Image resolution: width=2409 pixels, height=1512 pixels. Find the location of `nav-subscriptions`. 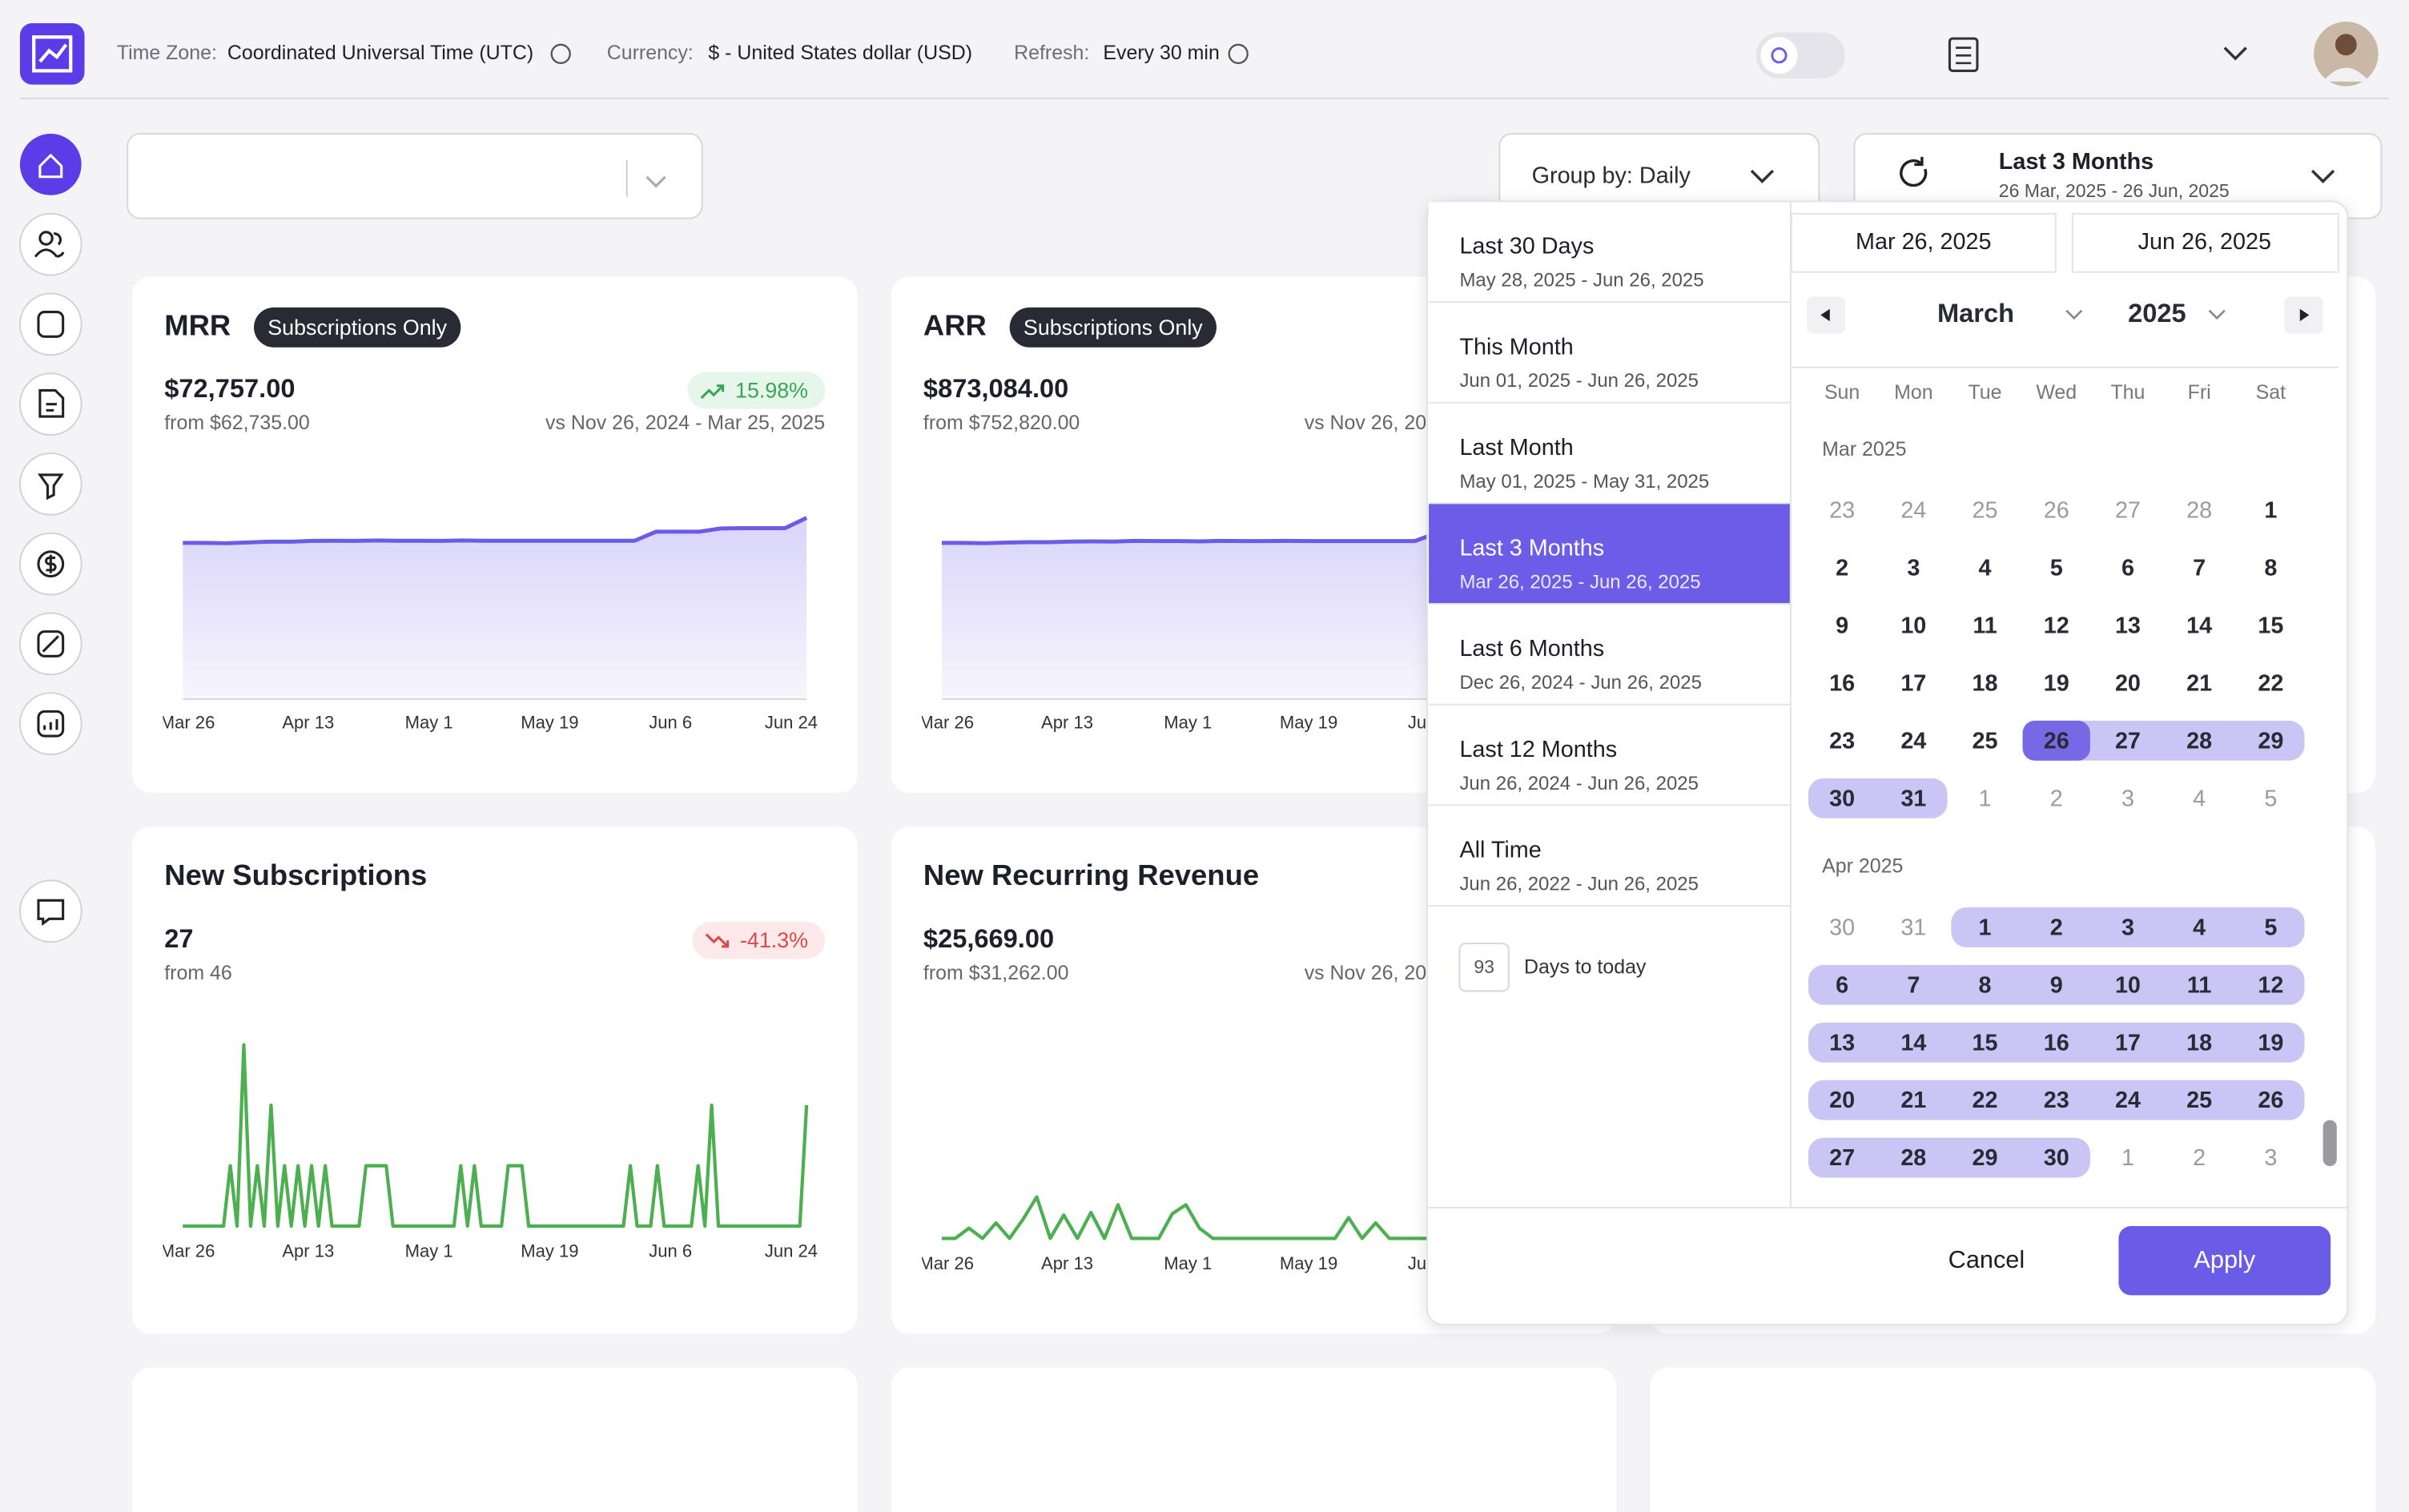

nav-subscriptions is located at coordinates (50, 324).